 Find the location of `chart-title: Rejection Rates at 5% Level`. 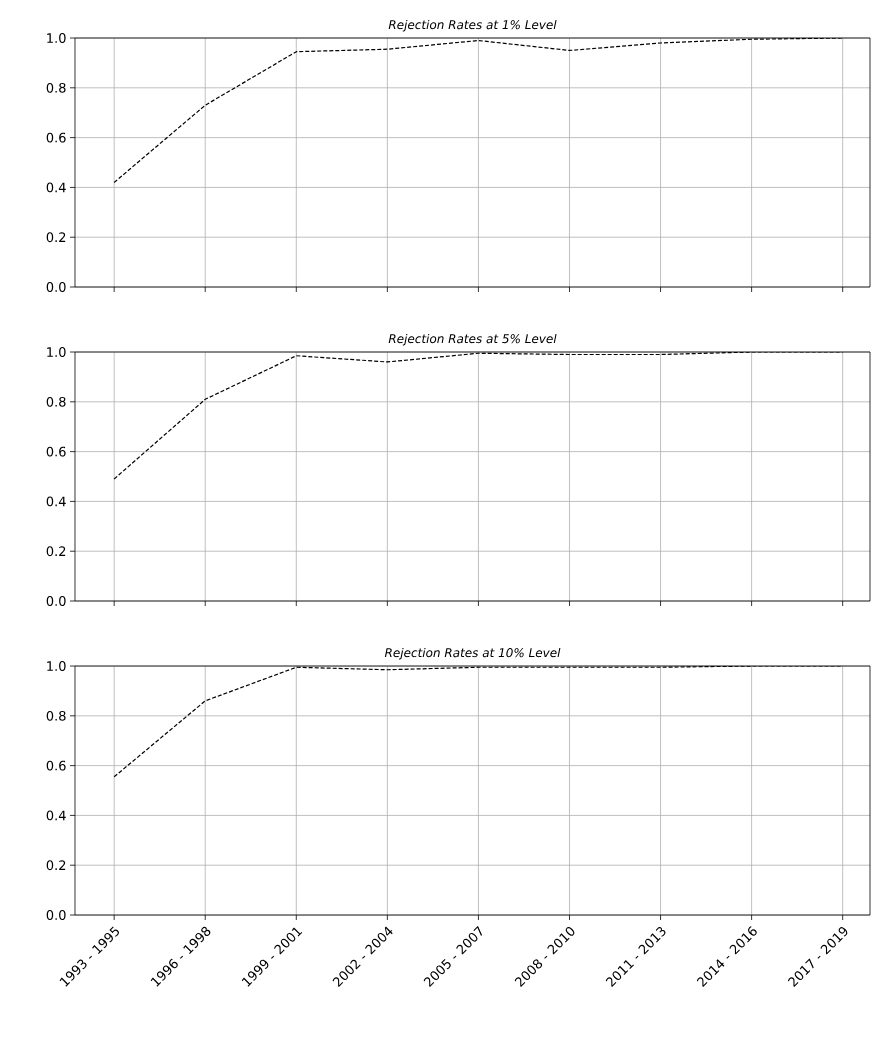

chart-title: Rejection Rates at 5% Level is located at coordinates (472, 339).